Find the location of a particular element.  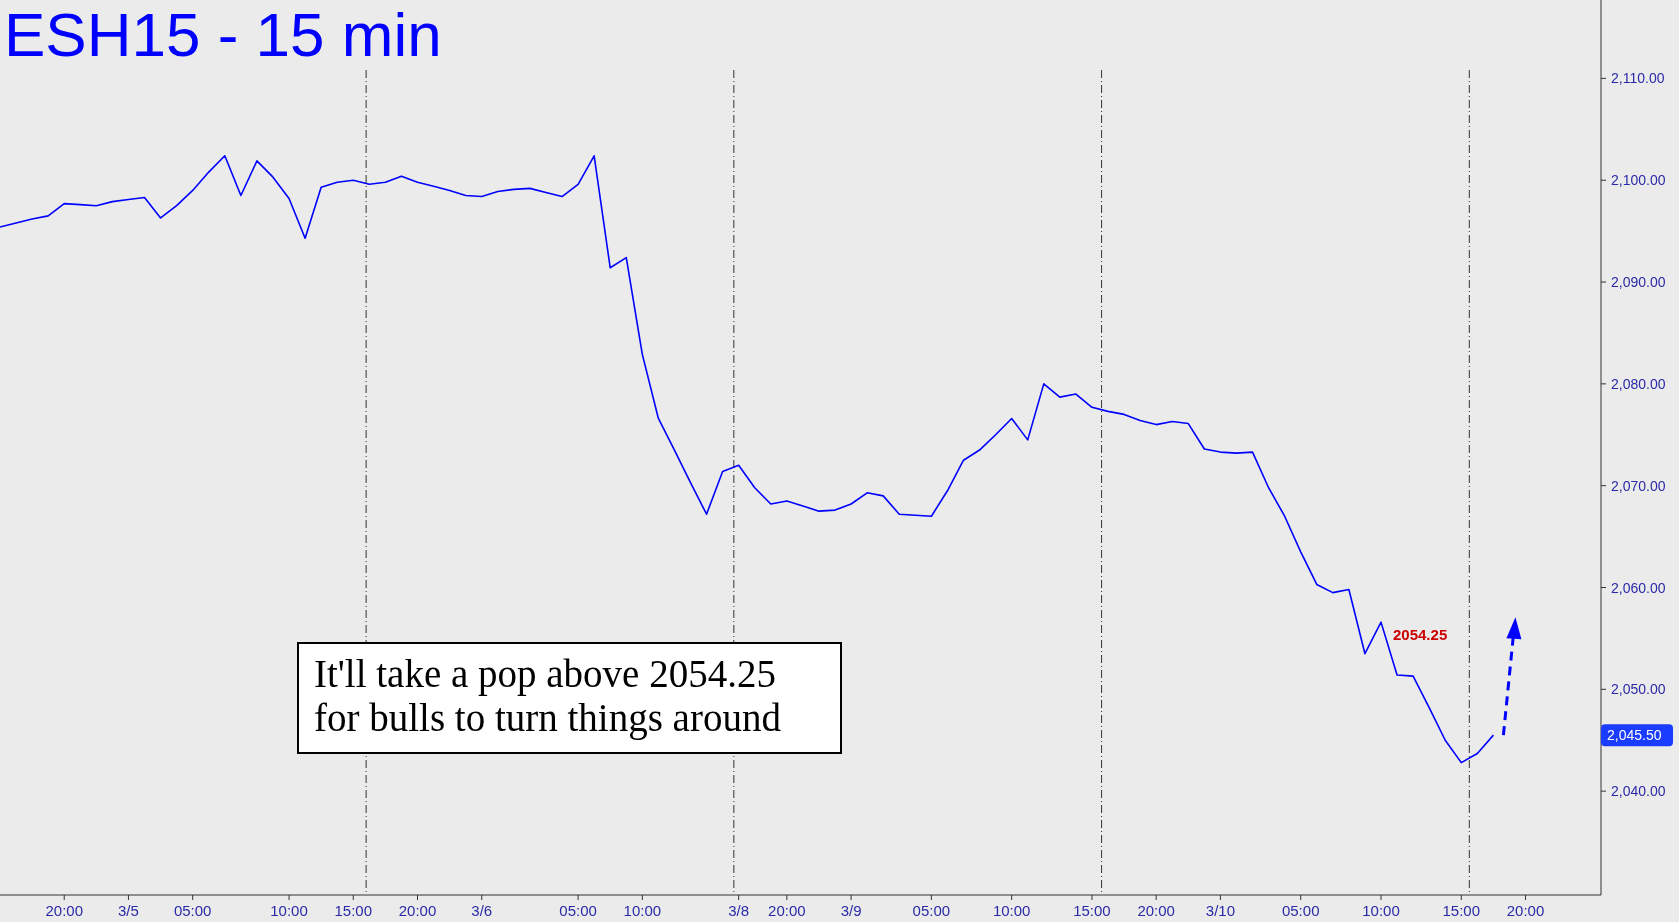

y-tick-label: 2,090.00 is located at coordinates (1638, 282).